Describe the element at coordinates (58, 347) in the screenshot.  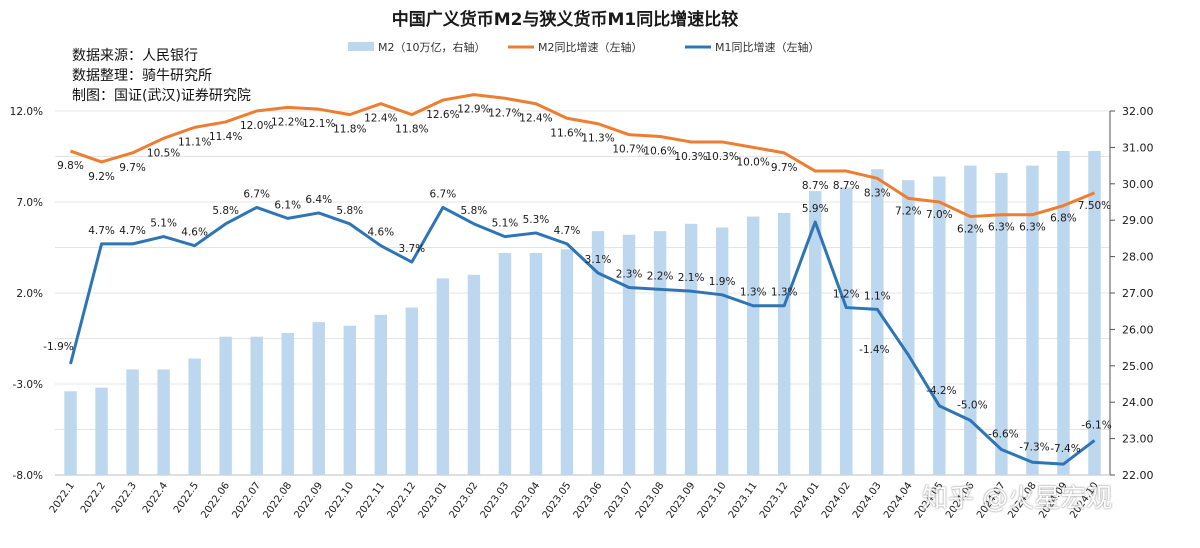
I see `data-label-m1: -1.9%` at that location.